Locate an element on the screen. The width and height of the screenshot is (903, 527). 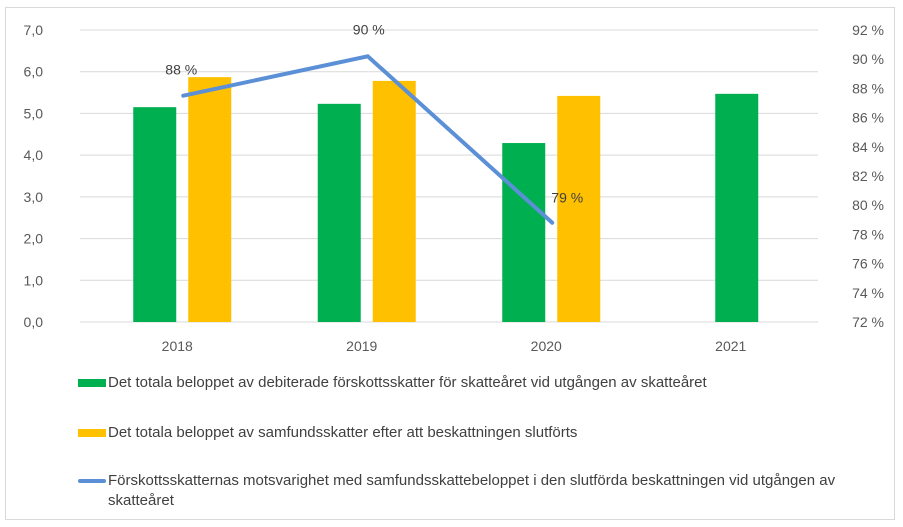
line-data-label: 79 % is located at coordinates (567, 198).